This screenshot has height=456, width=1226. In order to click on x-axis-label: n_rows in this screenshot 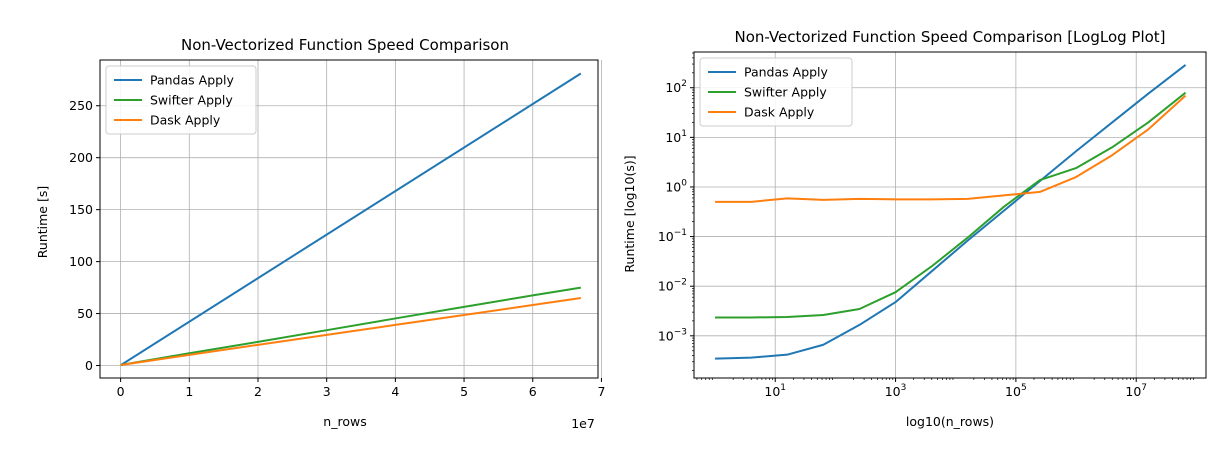, I will do `click(344, 421)`.